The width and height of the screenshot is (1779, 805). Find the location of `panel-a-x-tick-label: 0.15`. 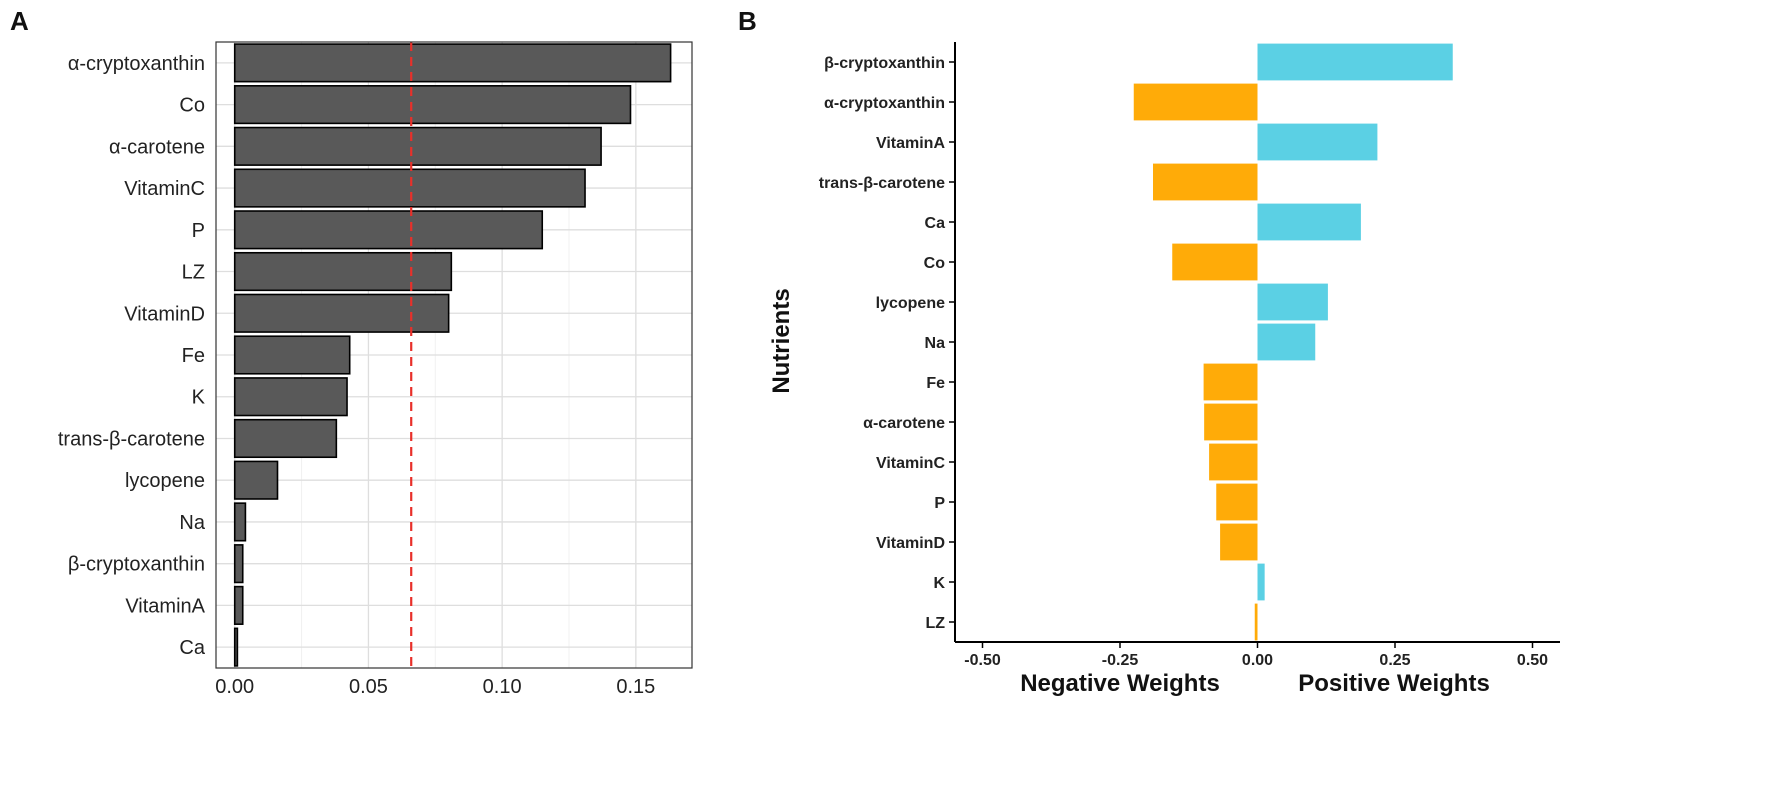

panel-a-x-tick-label: 0.15 is located at coordinates (635, 687).